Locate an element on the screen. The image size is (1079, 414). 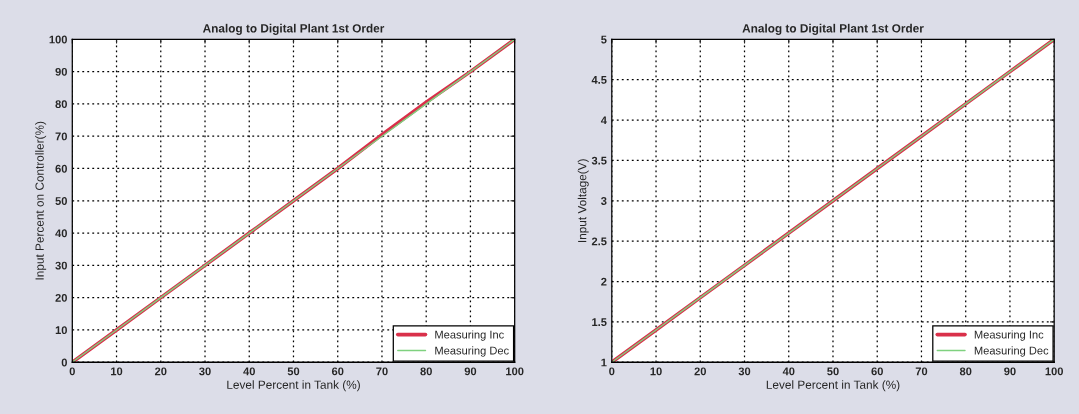
y-tick-label: 0 is located at coordinates (64, 362).